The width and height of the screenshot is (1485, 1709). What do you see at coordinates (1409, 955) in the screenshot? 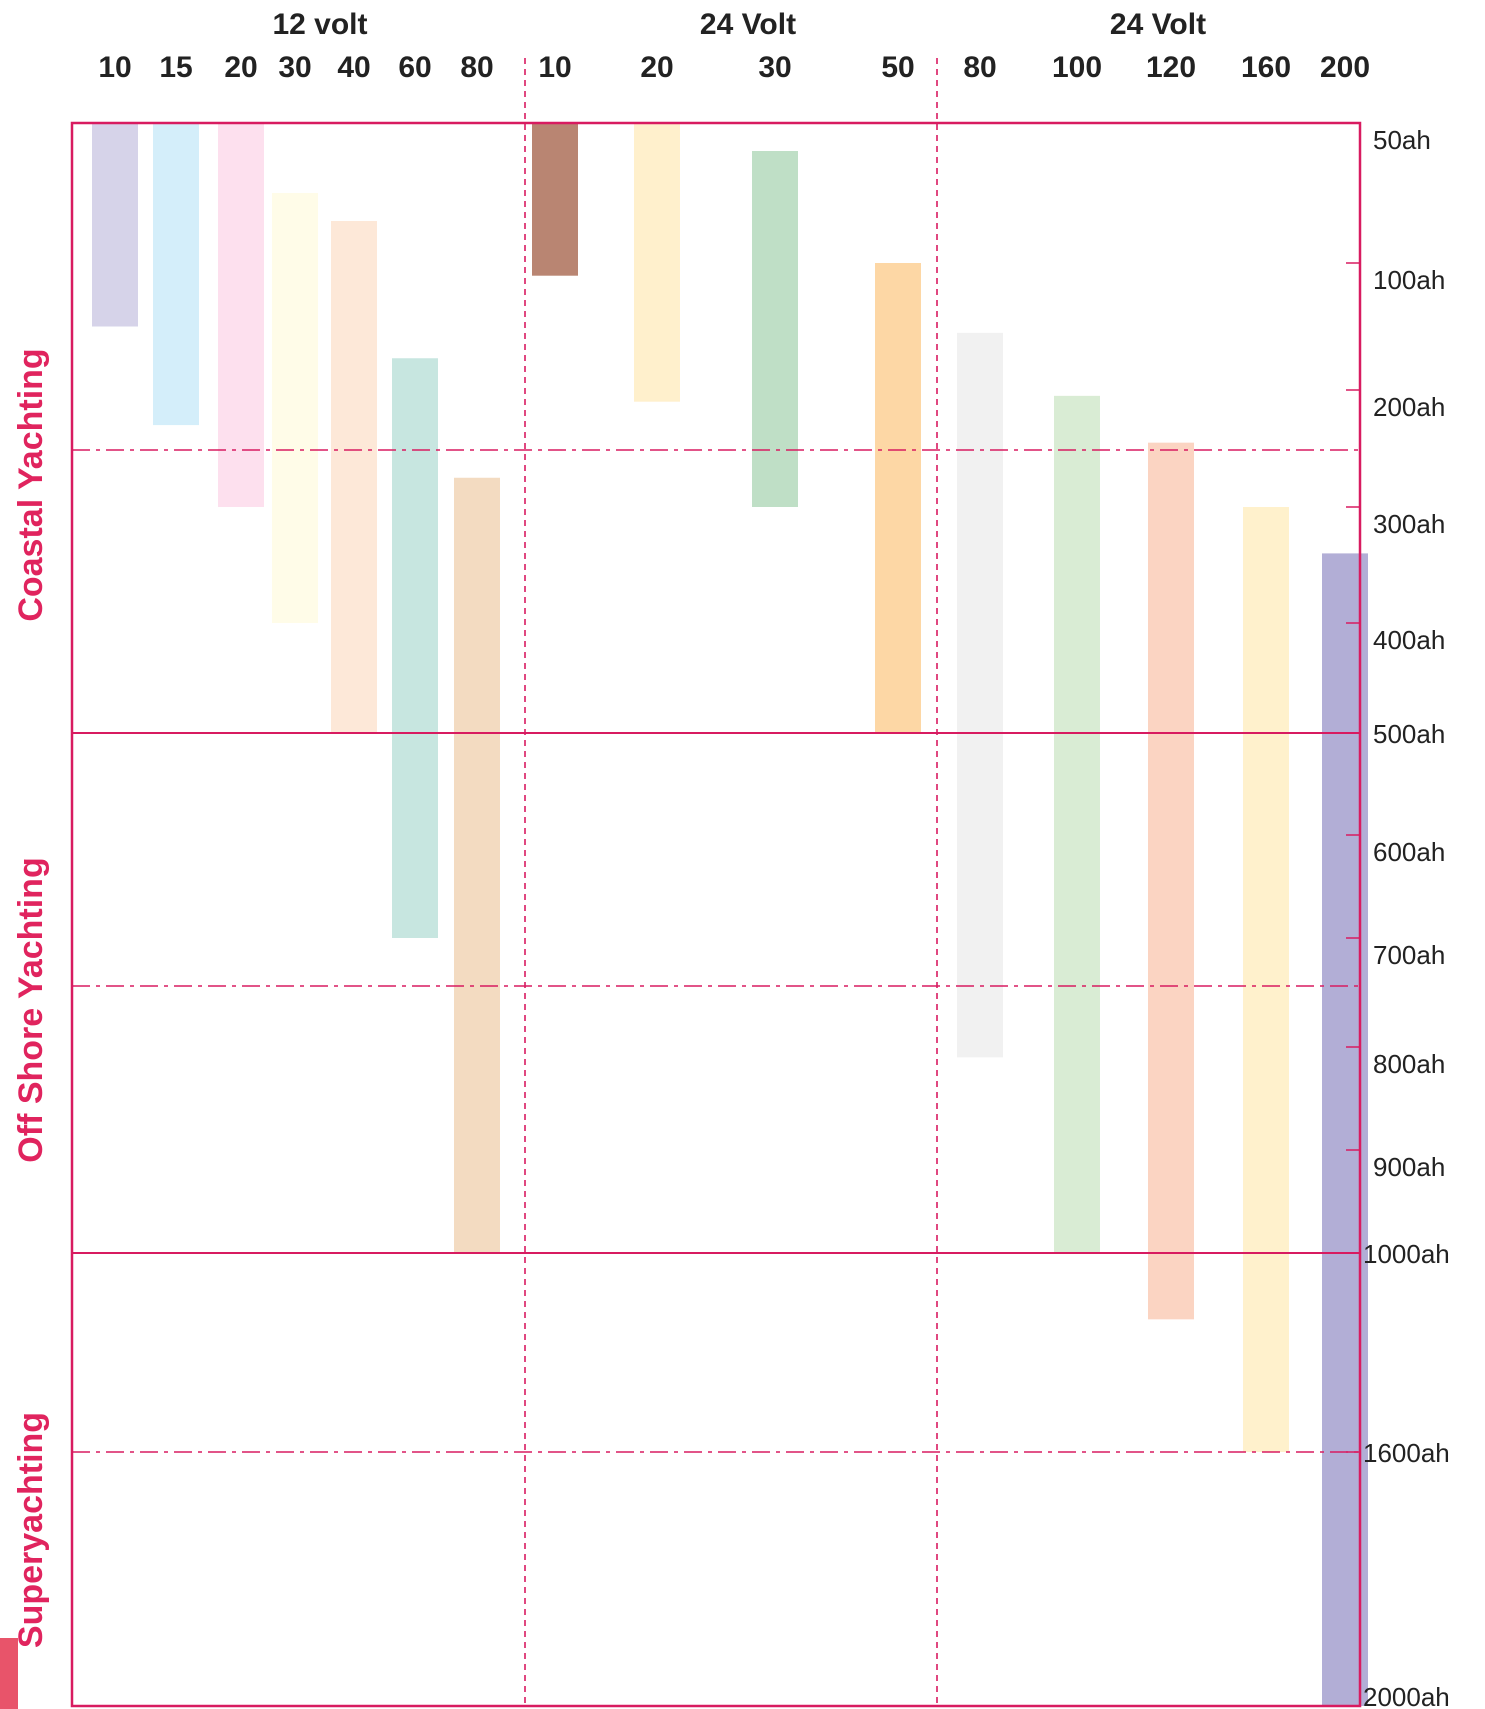
I see `y-tick-label: 700ah` at bounding box center [1409, 955].